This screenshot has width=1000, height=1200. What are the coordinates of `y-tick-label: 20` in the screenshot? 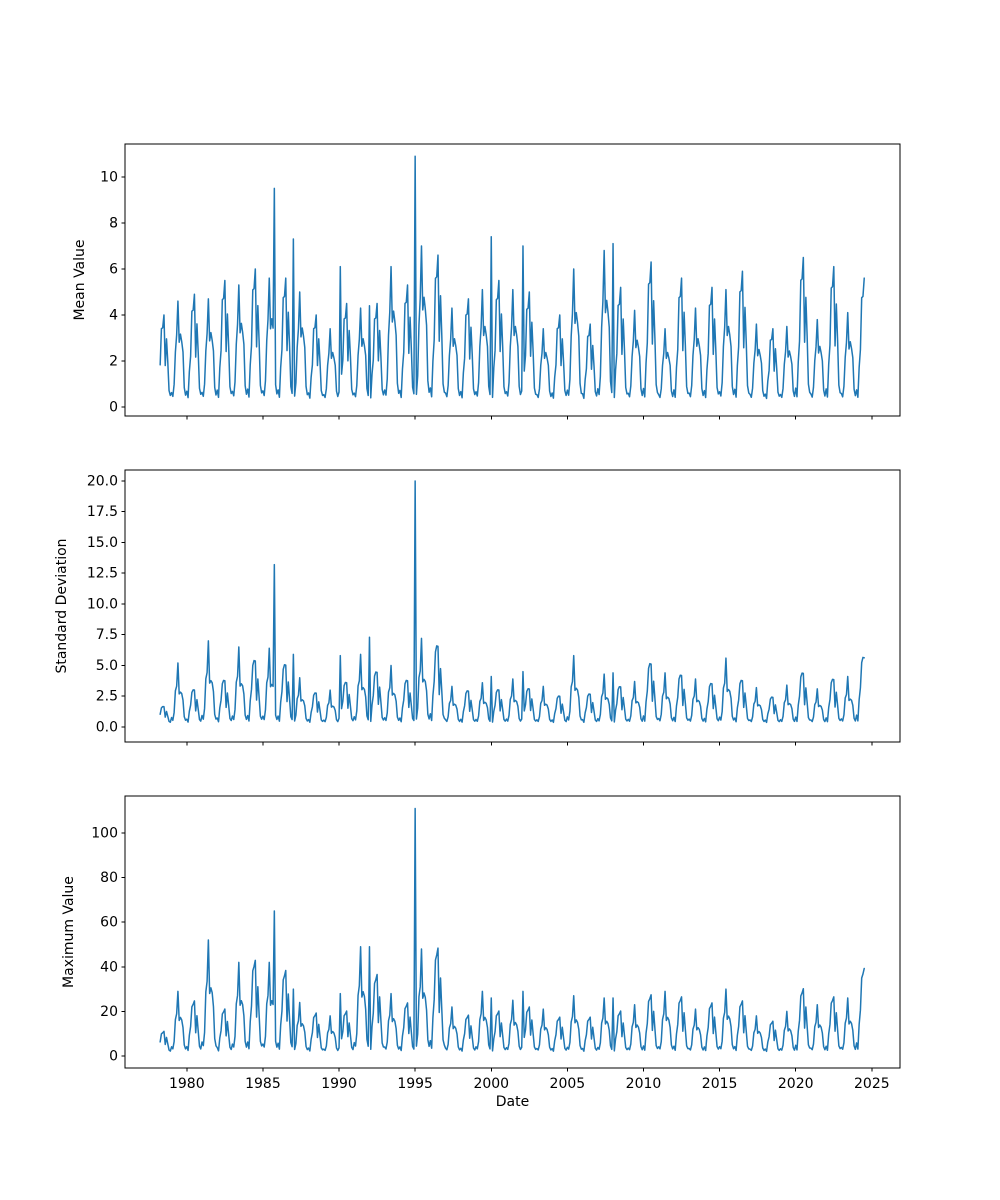 It's located at (109, 1012).